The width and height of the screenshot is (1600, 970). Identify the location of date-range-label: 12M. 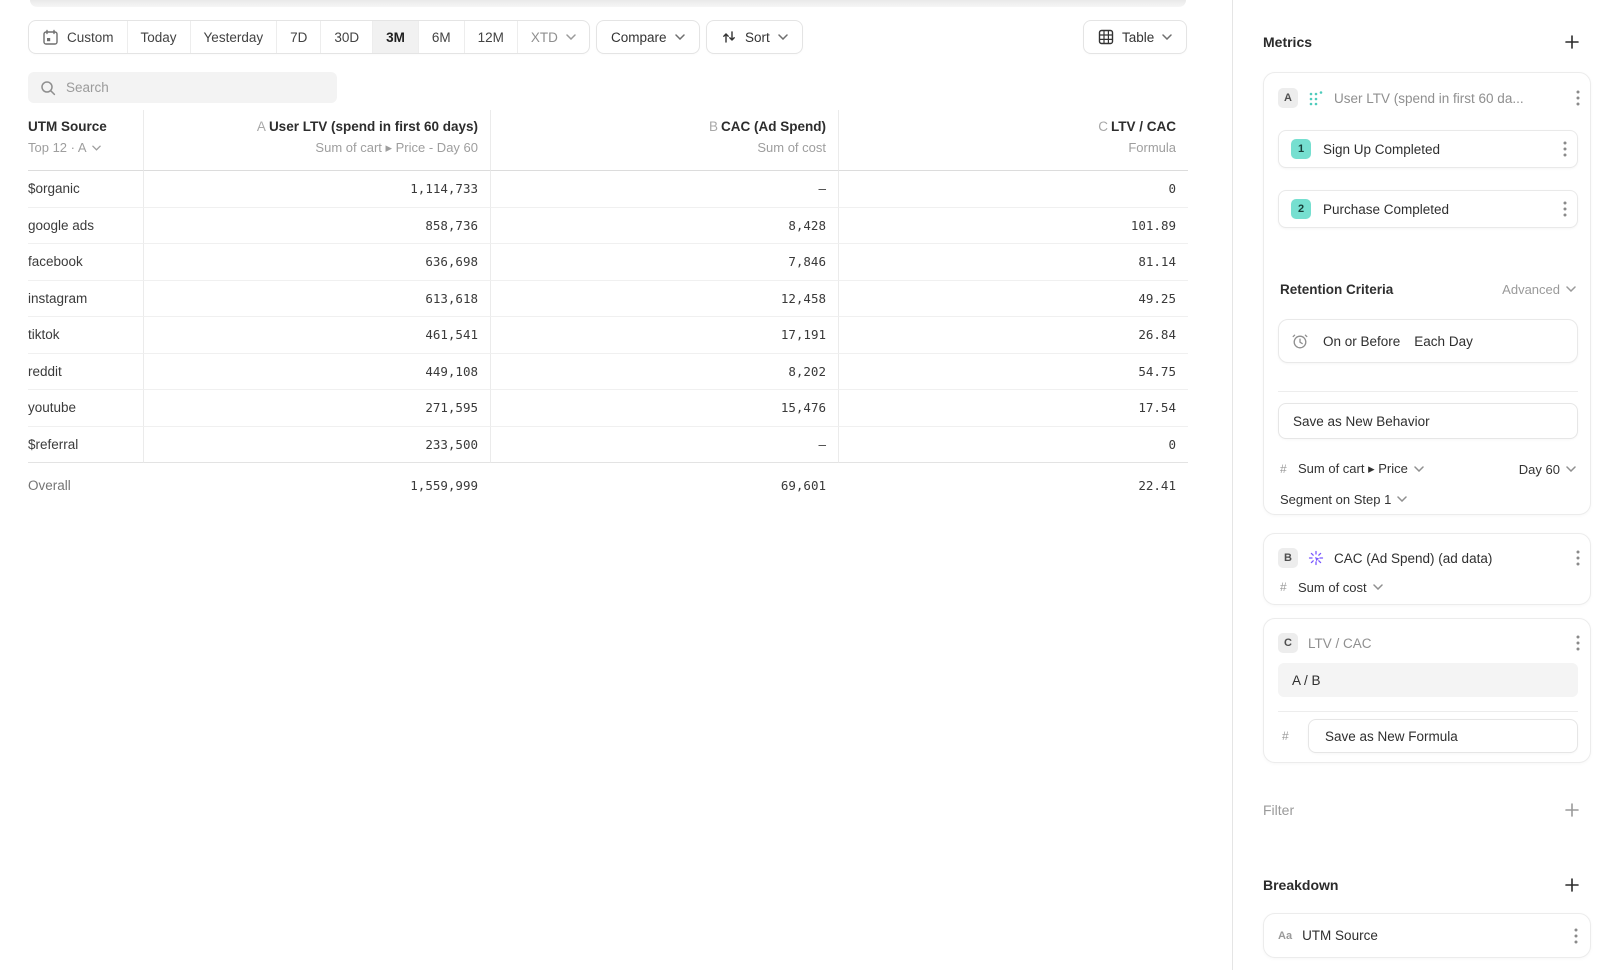
(490, 37).